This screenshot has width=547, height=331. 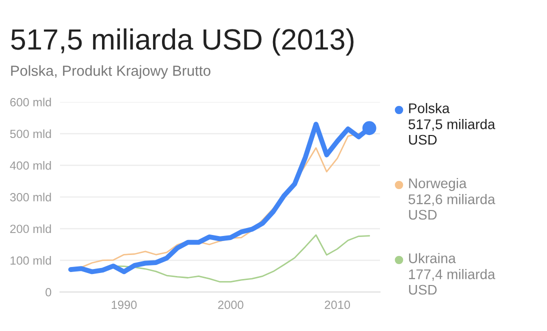 I want to click on y-tick-label: 300 mld, so click(x=30, y=197).